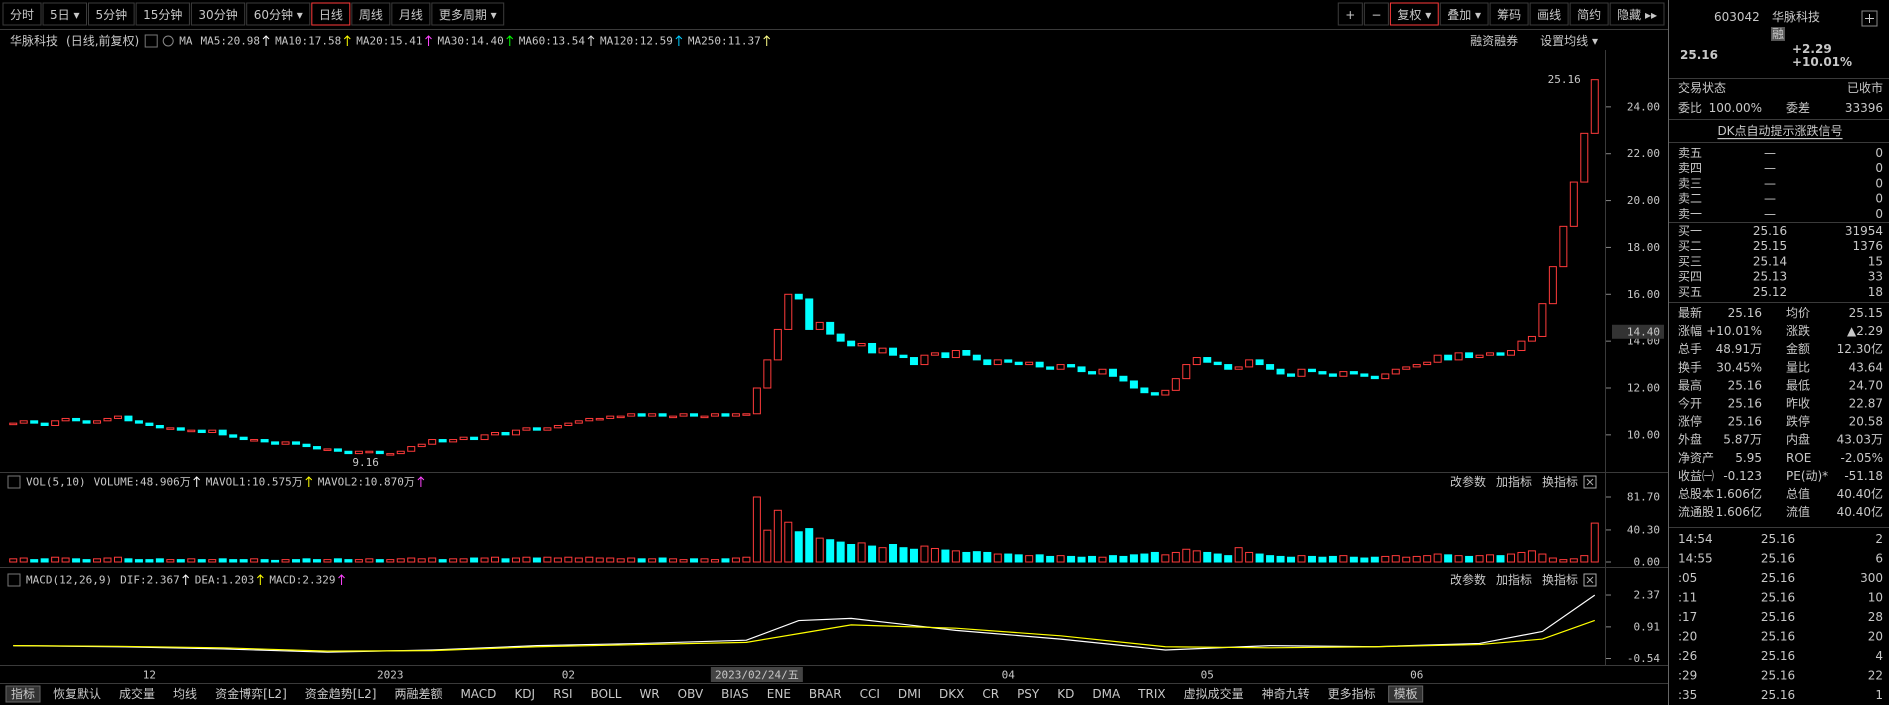 This screenshot has width=1889, height=705. Describe the element at coordinates (1770, 292) in the screenshot. I see `book-price: 25.12` at that location.